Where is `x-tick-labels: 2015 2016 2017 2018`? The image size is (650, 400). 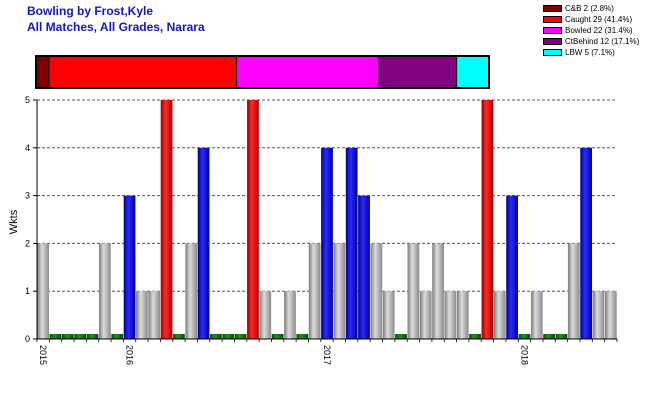 x-tick-labels: 2015 2016 2017 2018 is located at coordinates (283, 355).